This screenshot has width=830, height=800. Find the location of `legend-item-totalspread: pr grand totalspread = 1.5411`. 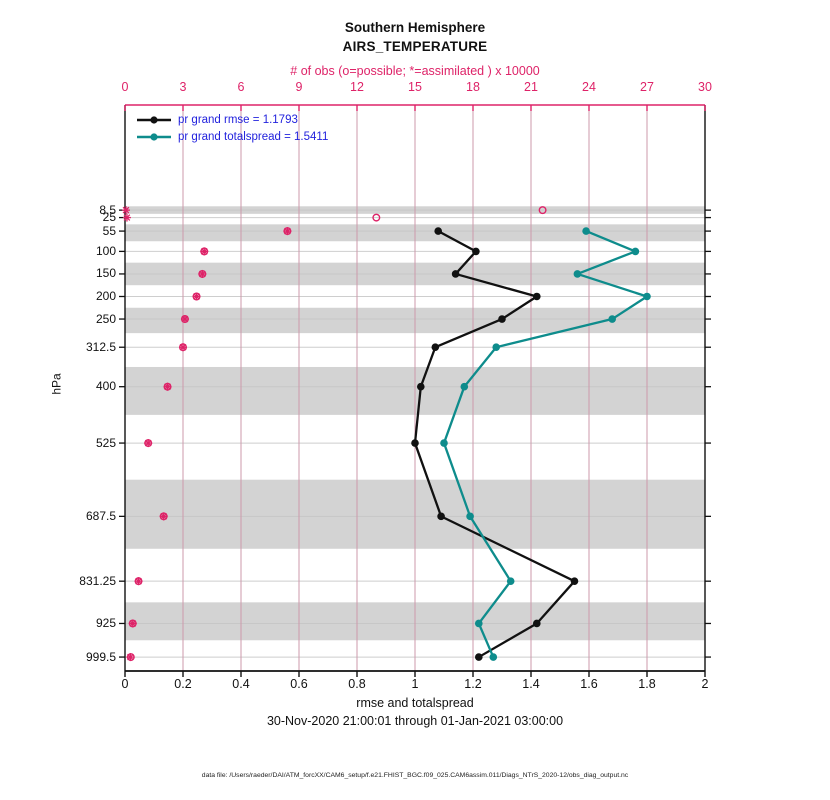

legend-item-totalspread: pr grand totalspread = 1.5411 is located at coordinates (232, 136).